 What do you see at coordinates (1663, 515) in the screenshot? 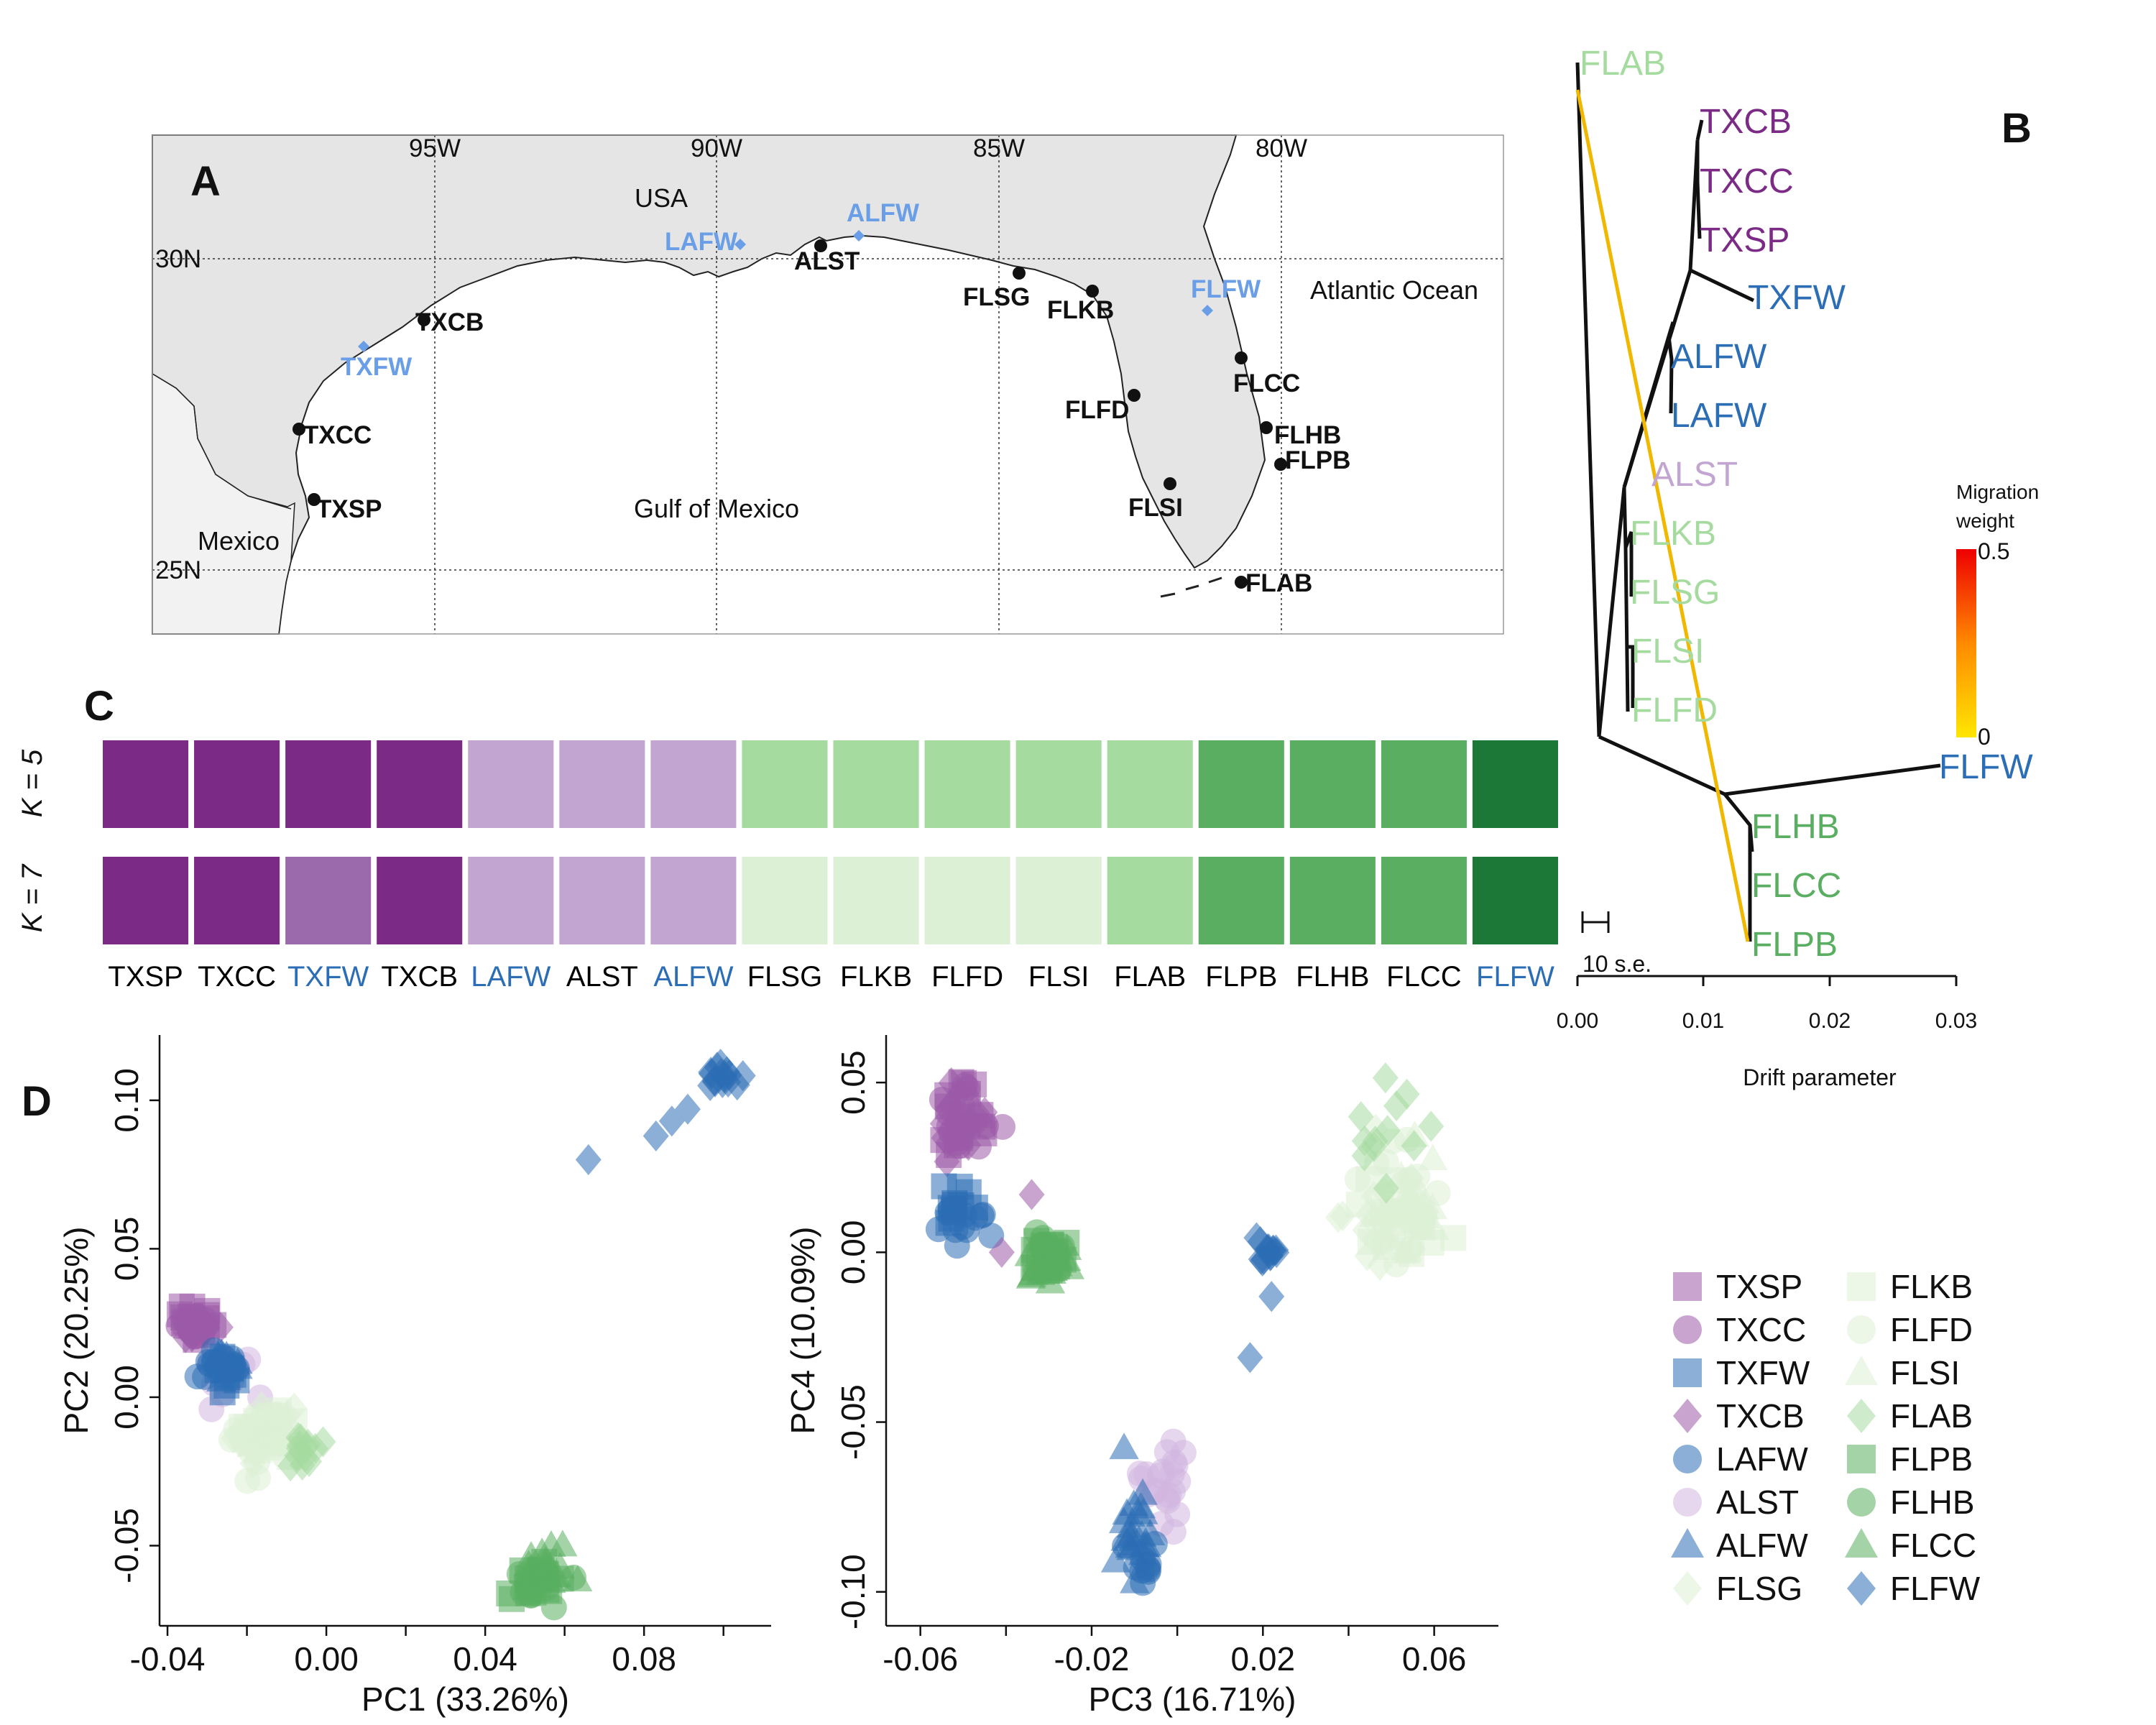
I see `migration-edge` at bounding box center [1663, 515].